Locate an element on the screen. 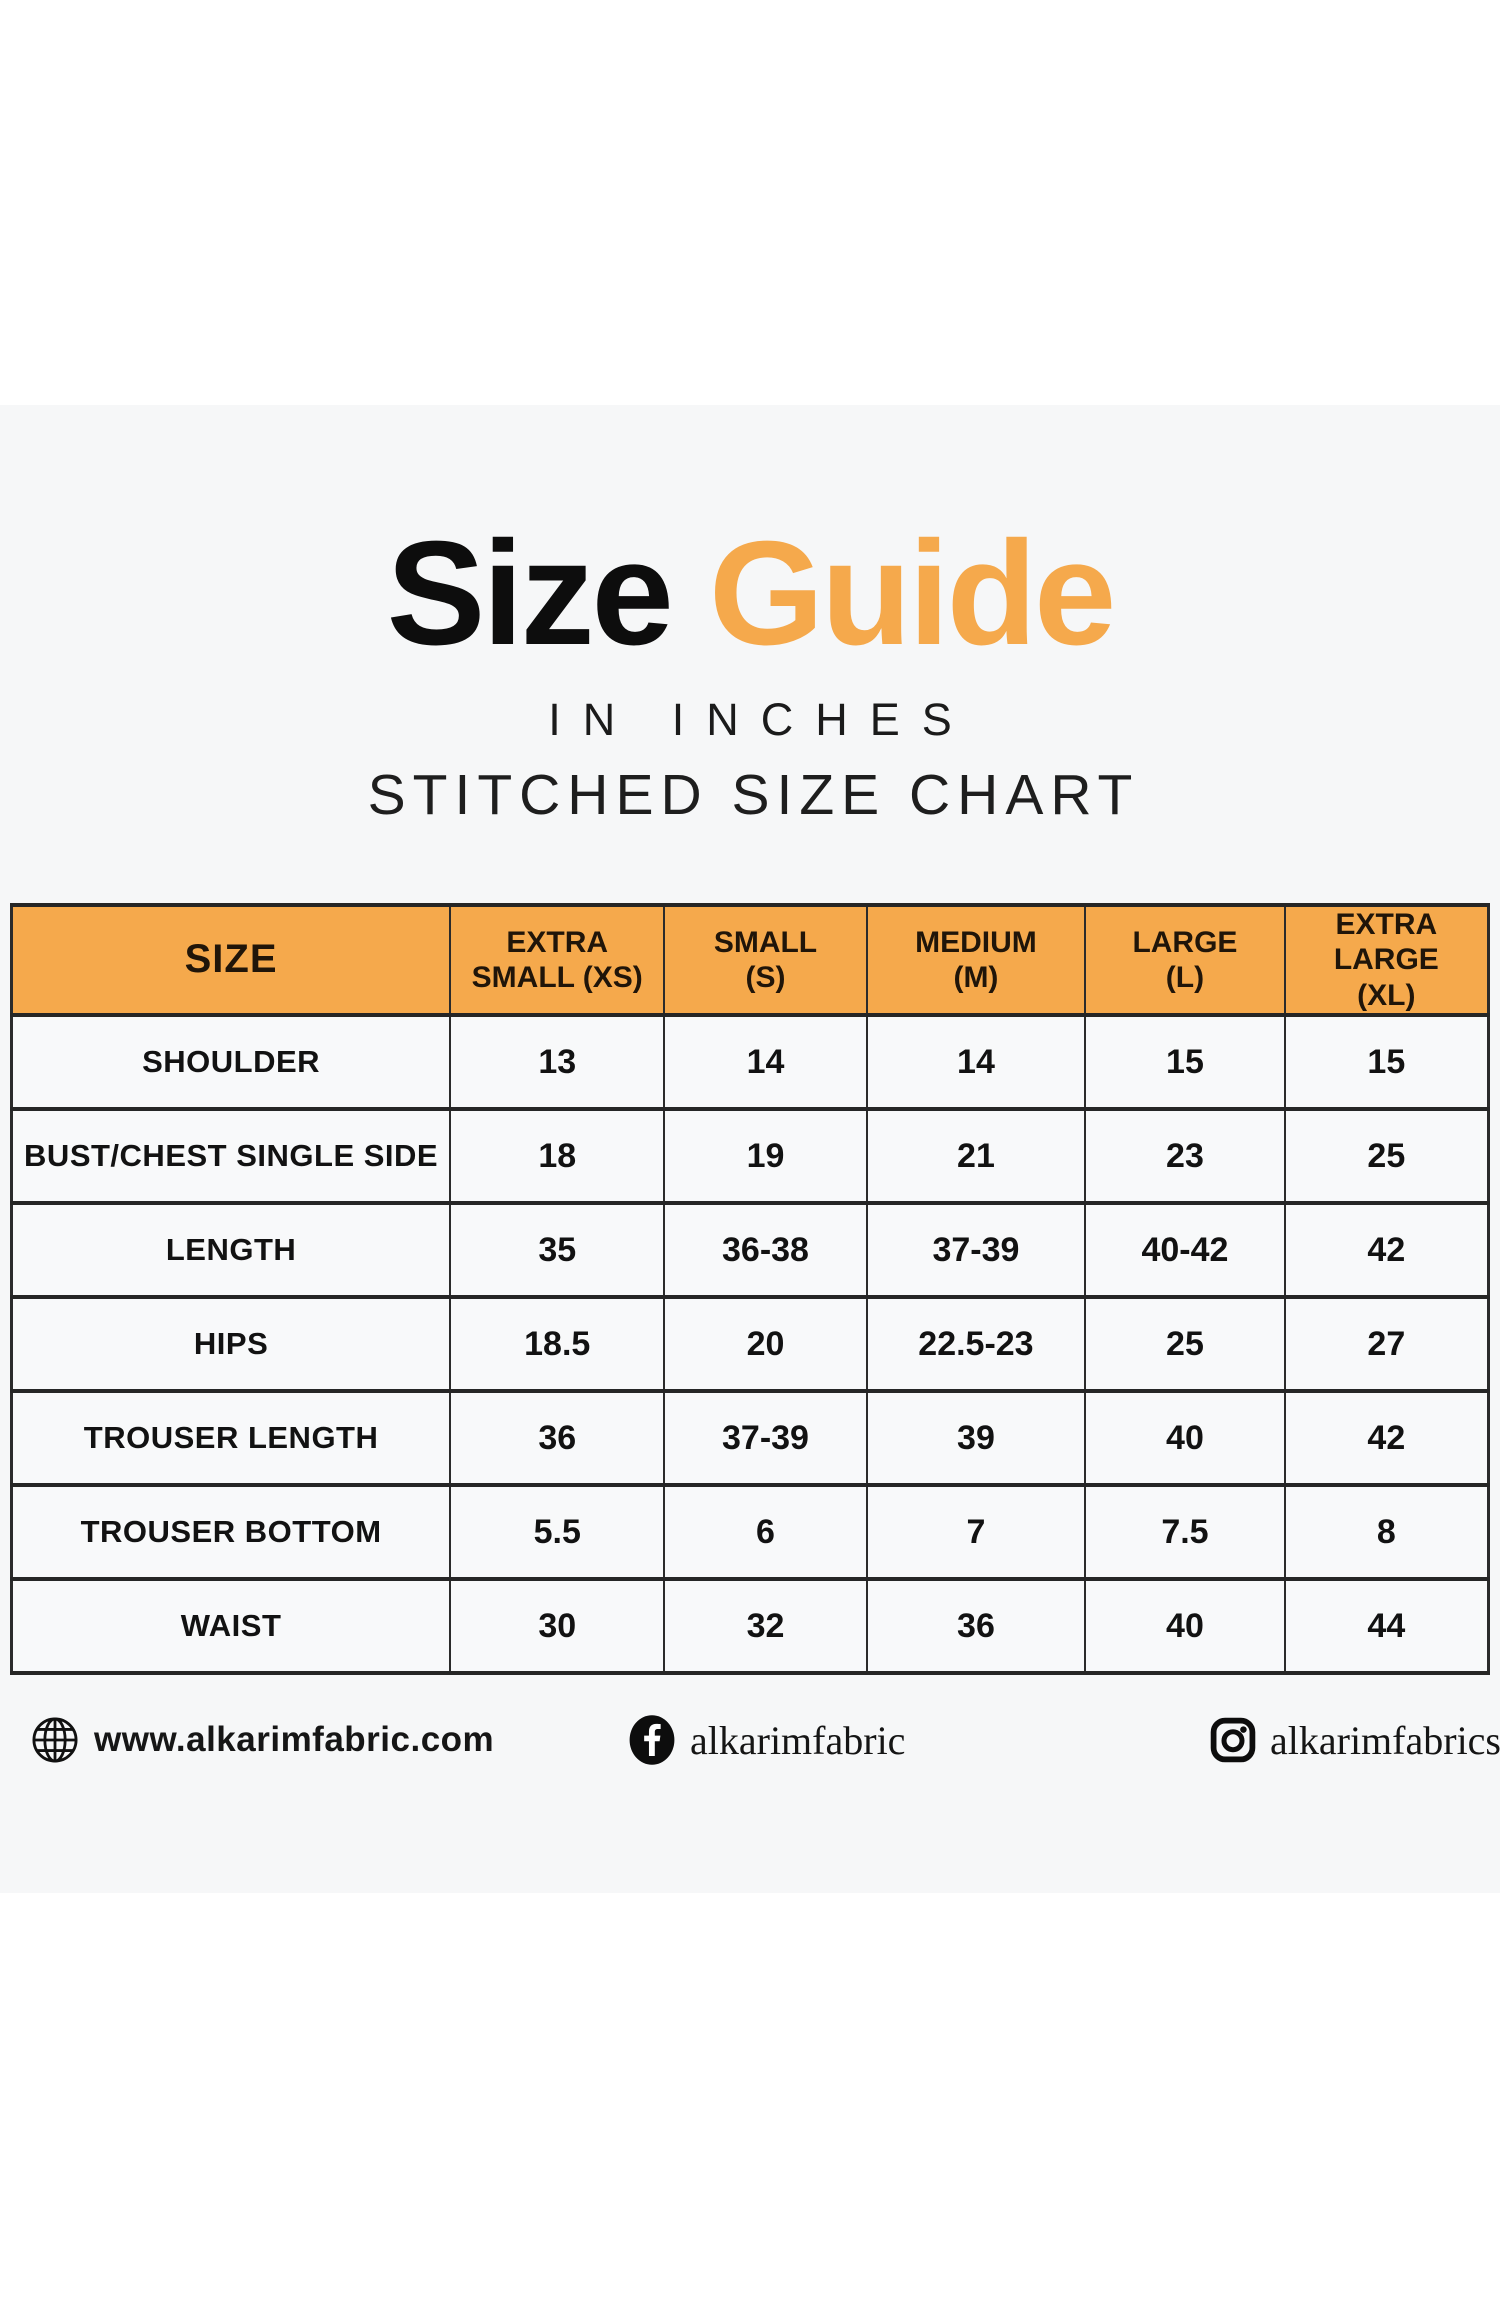  table-row-trouser-length: TROUSER LENGTH 36 37-39 39 40 42 is located at coordinates (750, 1438).